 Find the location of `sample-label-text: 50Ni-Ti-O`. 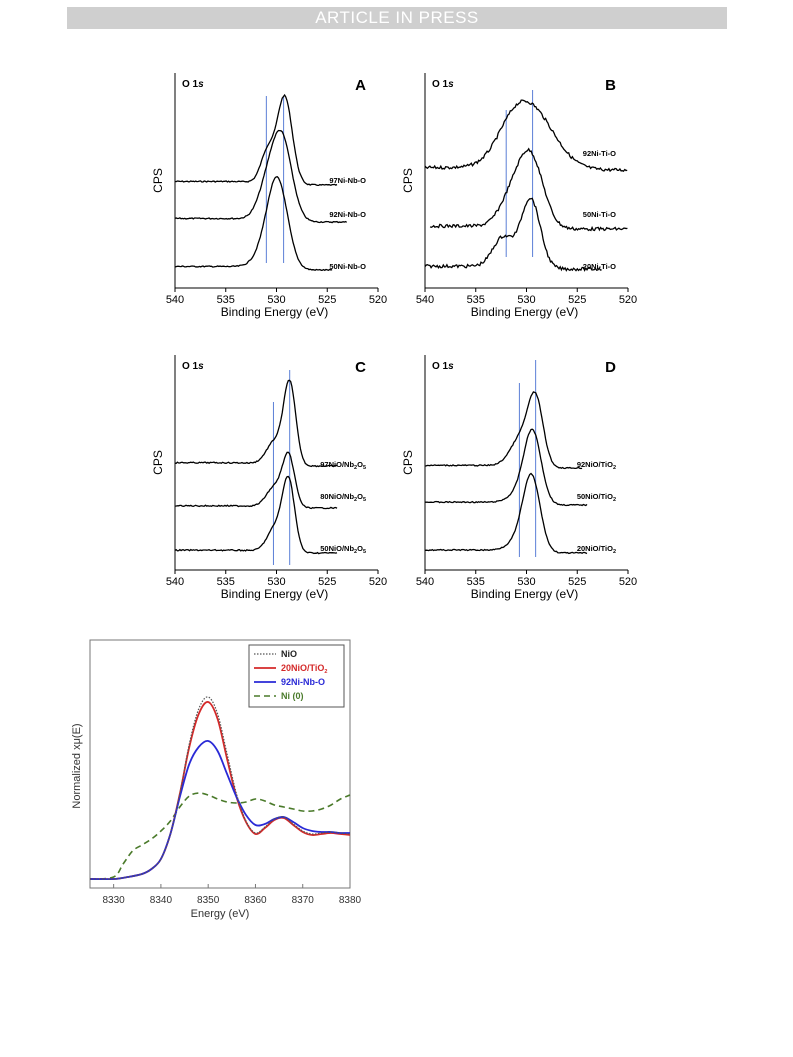

sample-label-text: 50Ni-Ti-O is located at coordinates (599, 214).